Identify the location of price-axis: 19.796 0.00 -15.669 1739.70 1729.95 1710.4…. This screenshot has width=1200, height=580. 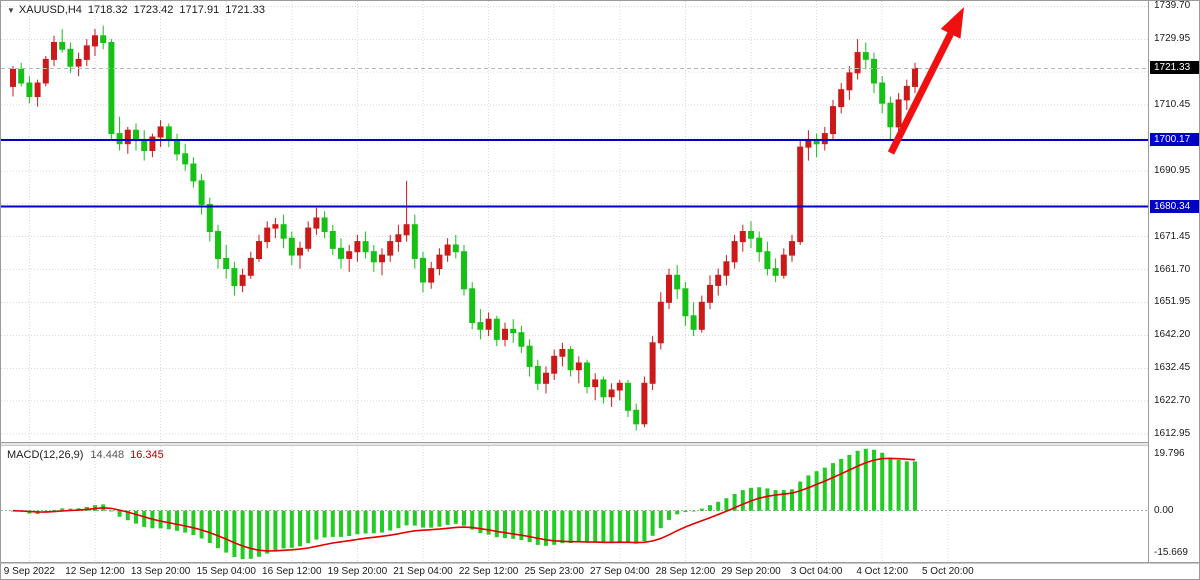
(1173, 281).